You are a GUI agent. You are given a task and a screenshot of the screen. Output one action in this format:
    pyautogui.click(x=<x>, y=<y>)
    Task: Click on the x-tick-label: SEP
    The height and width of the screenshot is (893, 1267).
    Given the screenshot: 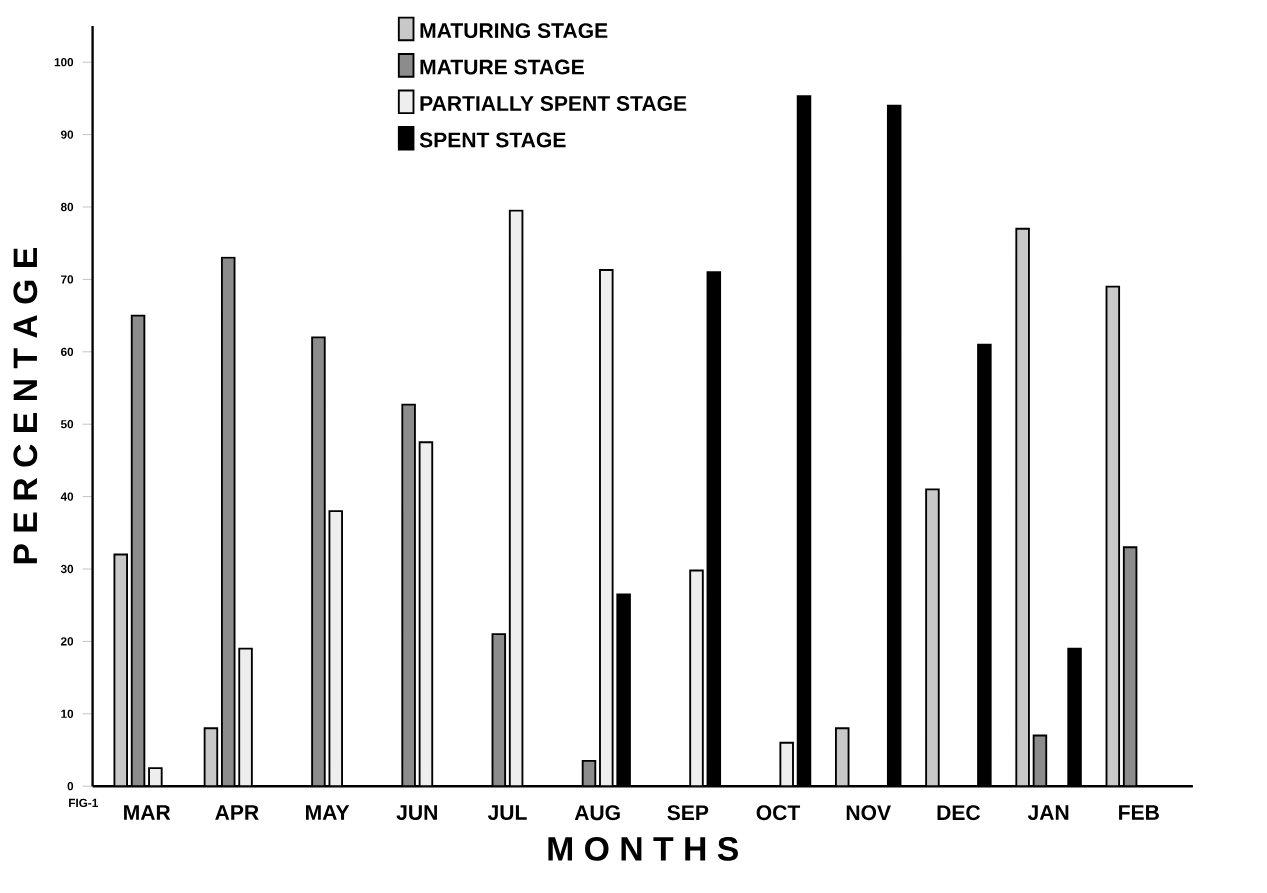 What is the action you would take?
    pyautogui.click(x=688, y=813)
    